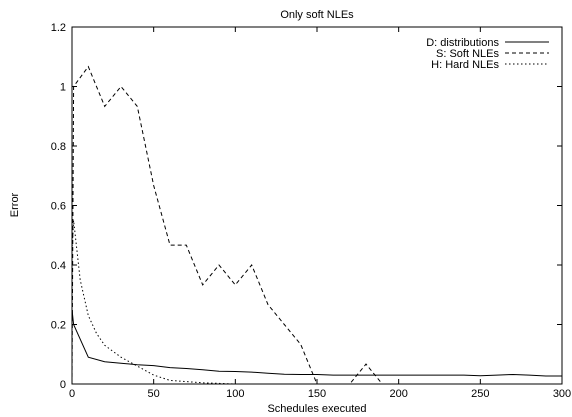 This screenshot has width=572, height=417. Describe the element at coordinates (63, 88) in the screenshot. I see `y-tick-label: 1` at that location.